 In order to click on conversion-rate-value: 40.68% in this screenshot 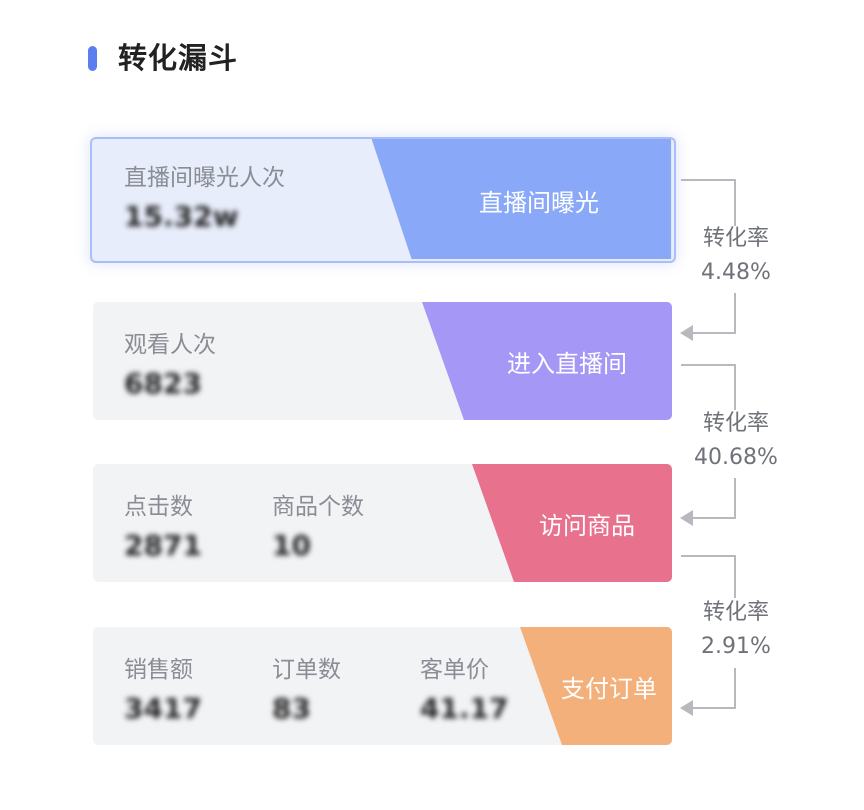, I will do `click(736, 457)`.